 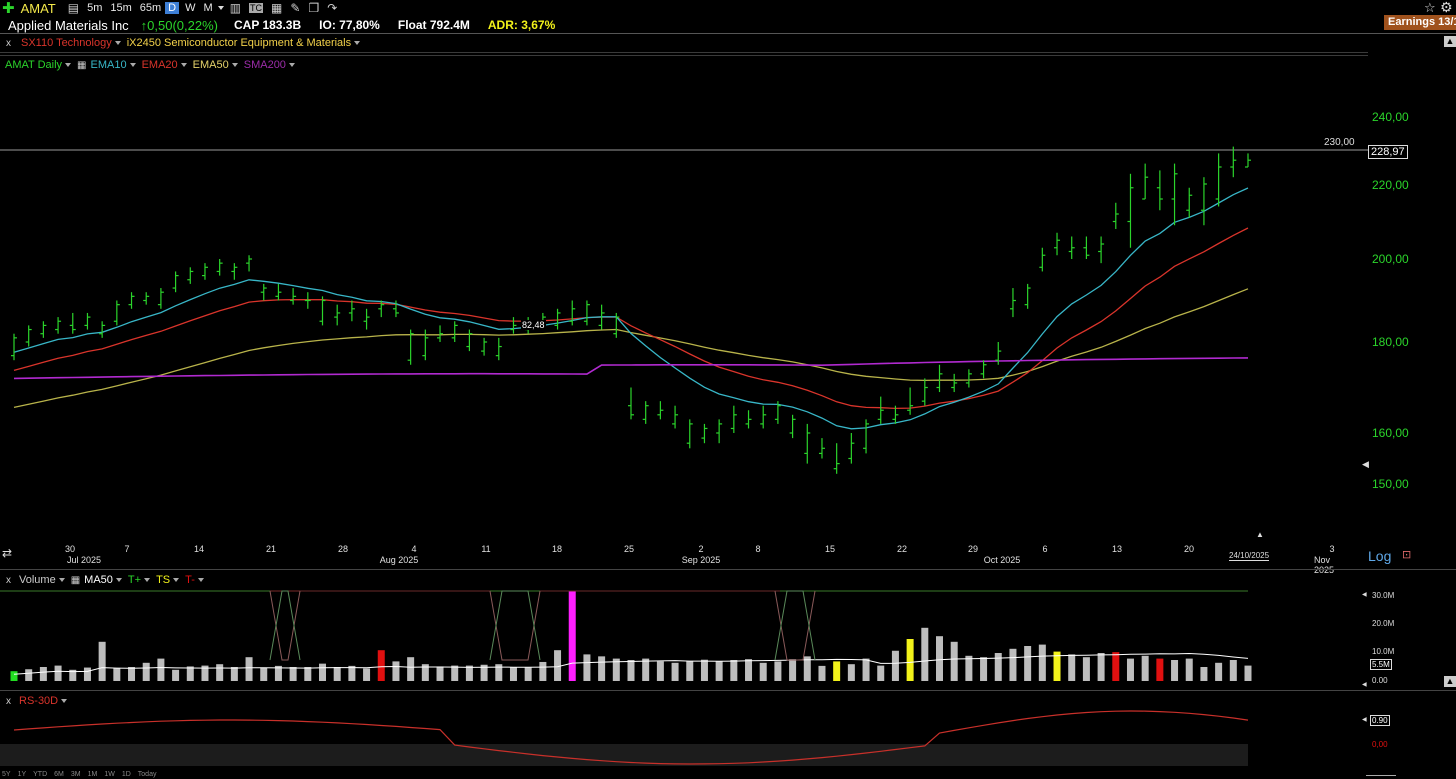 What do you see at coordinates (190, 8) in the screenshot?
I see `timeframe-weekly: W` at bounding box center [190, 8].